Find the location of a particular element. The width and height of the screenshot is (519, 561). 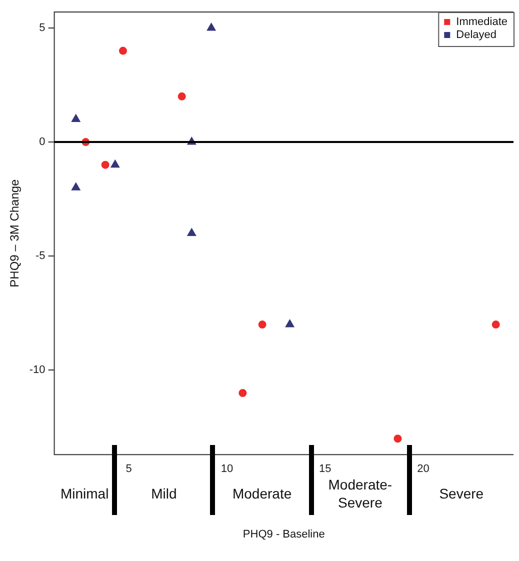

x-tick-label: 20 is located at coordinates (423, 469).